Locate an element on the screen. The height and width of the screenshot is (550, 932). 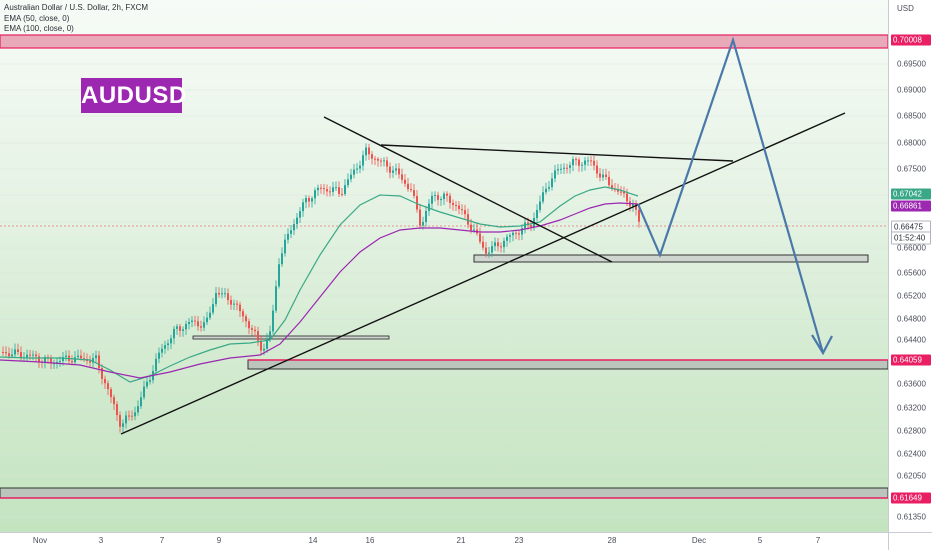
currency-label: USD is located at coordinates (905, 8).